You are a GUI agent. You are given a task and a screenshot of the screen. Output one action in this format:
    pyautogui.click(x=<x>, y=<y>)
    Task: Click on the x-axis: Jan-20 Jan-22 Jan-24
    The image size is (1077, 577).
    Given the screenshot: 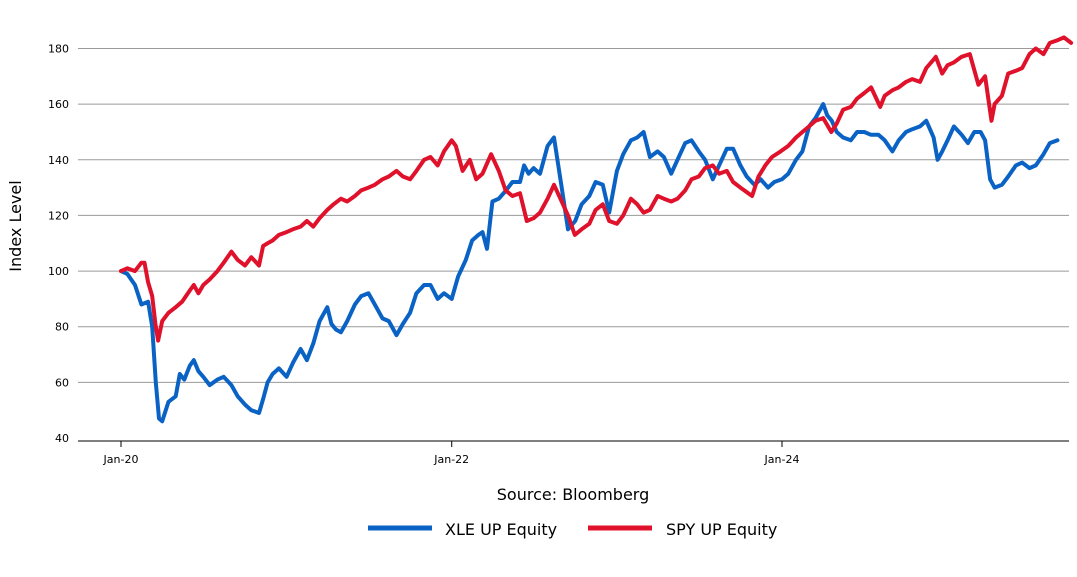 What is the action you would take?
    pyautogui.click(x=573, y=453)
    